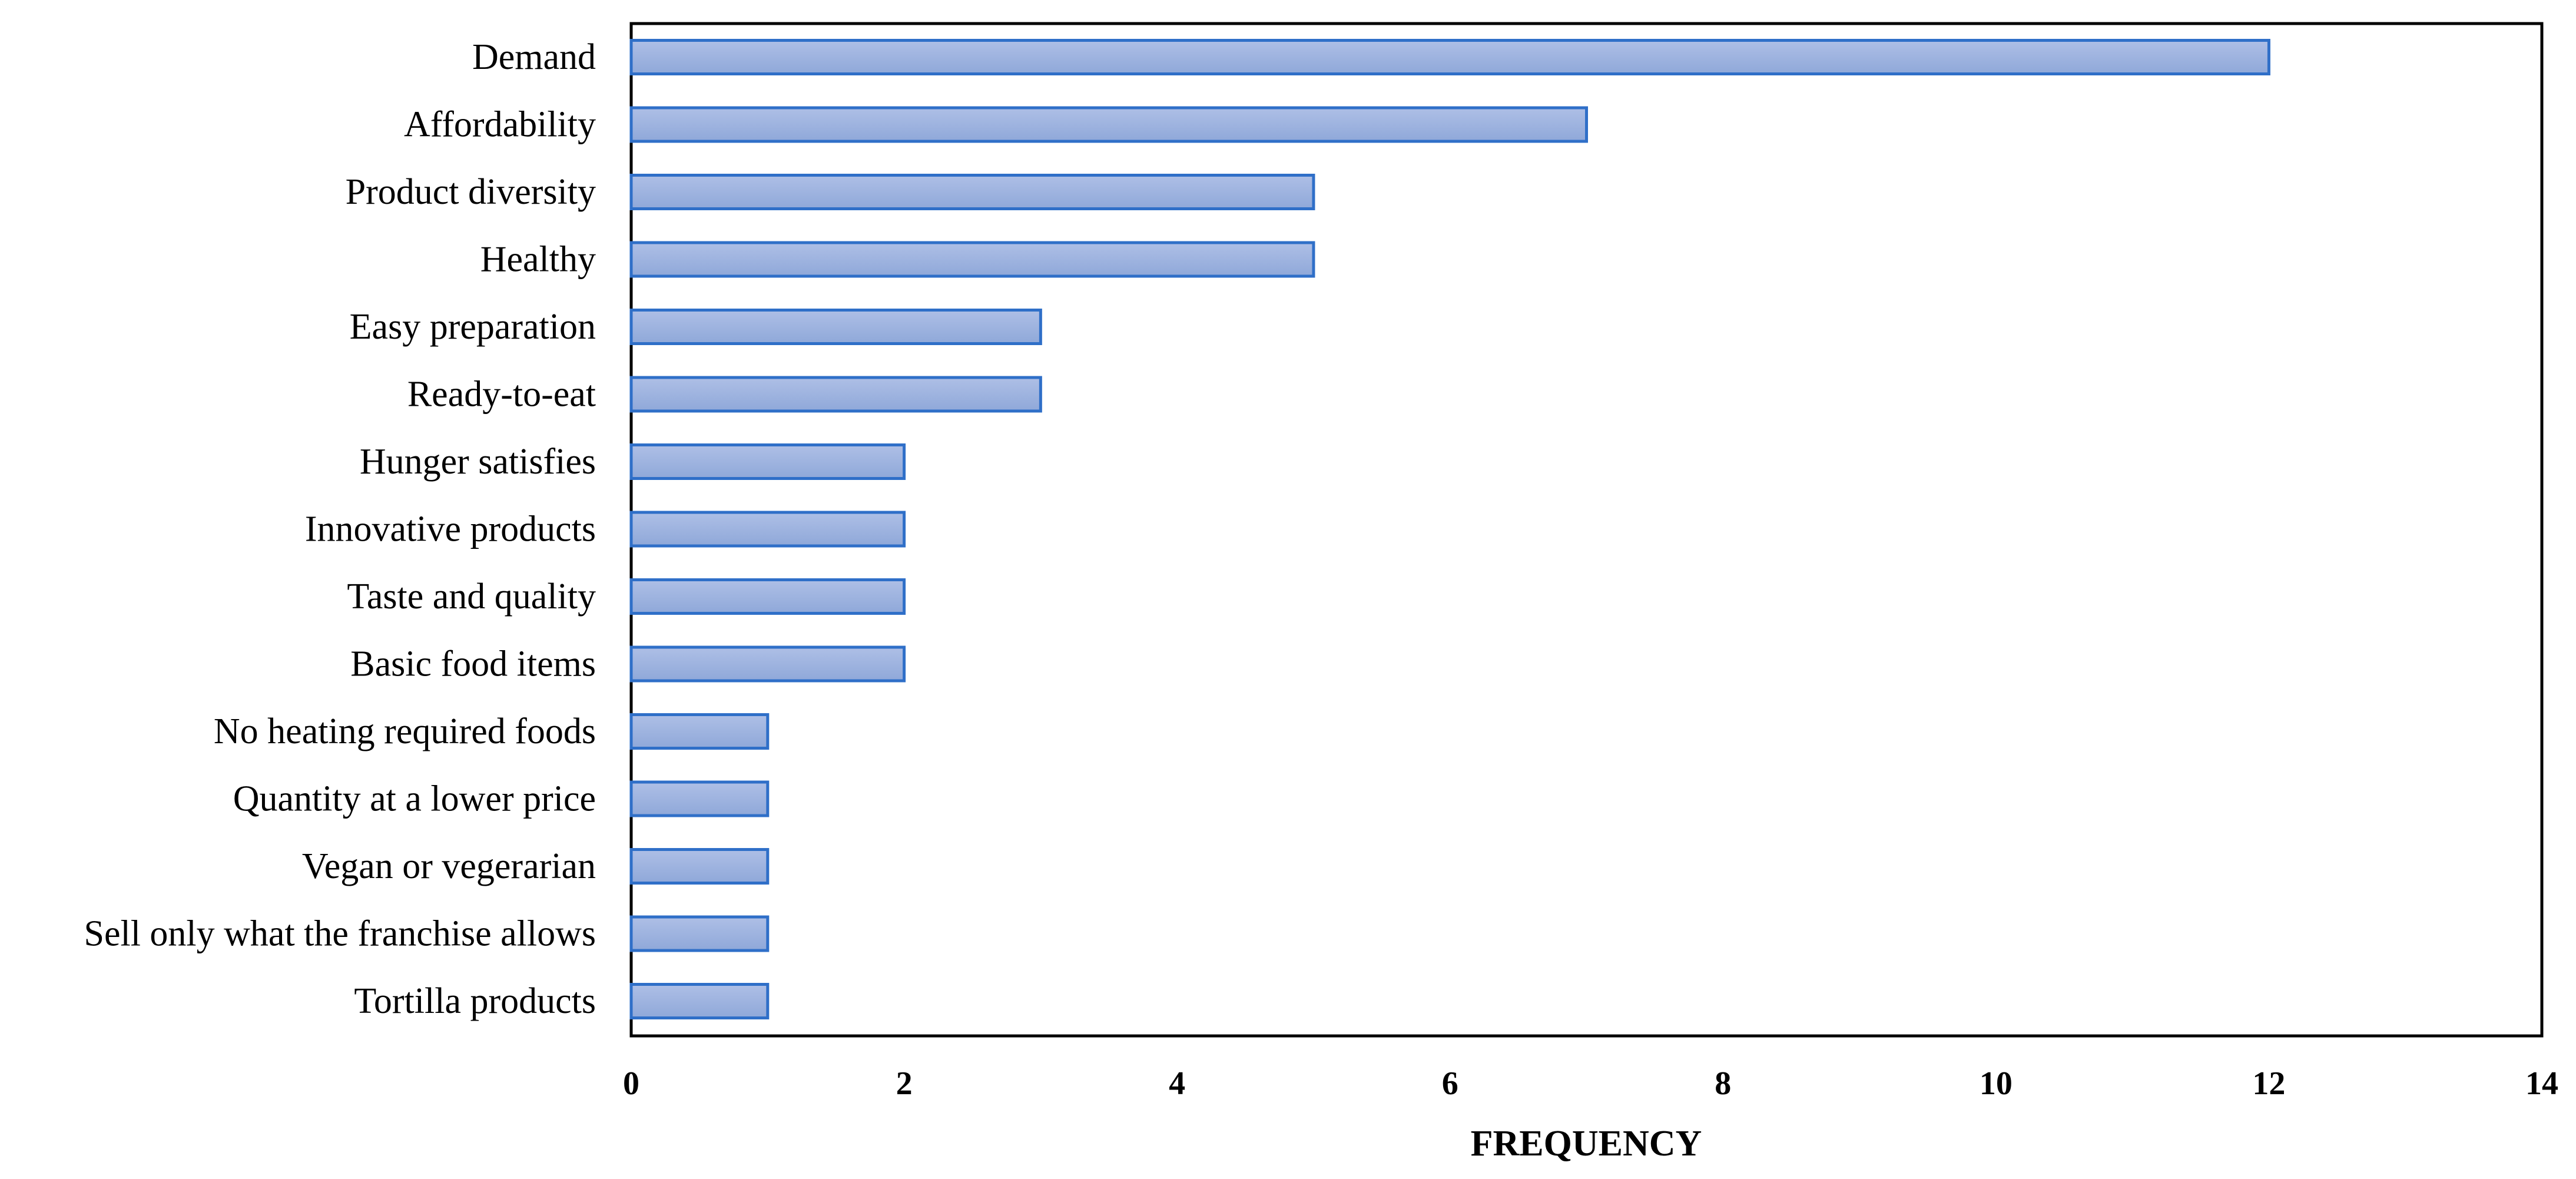 The width and height of the screenshot is (2576, 1179). I want to click on category-label: Innovative products, so click(450, 529).